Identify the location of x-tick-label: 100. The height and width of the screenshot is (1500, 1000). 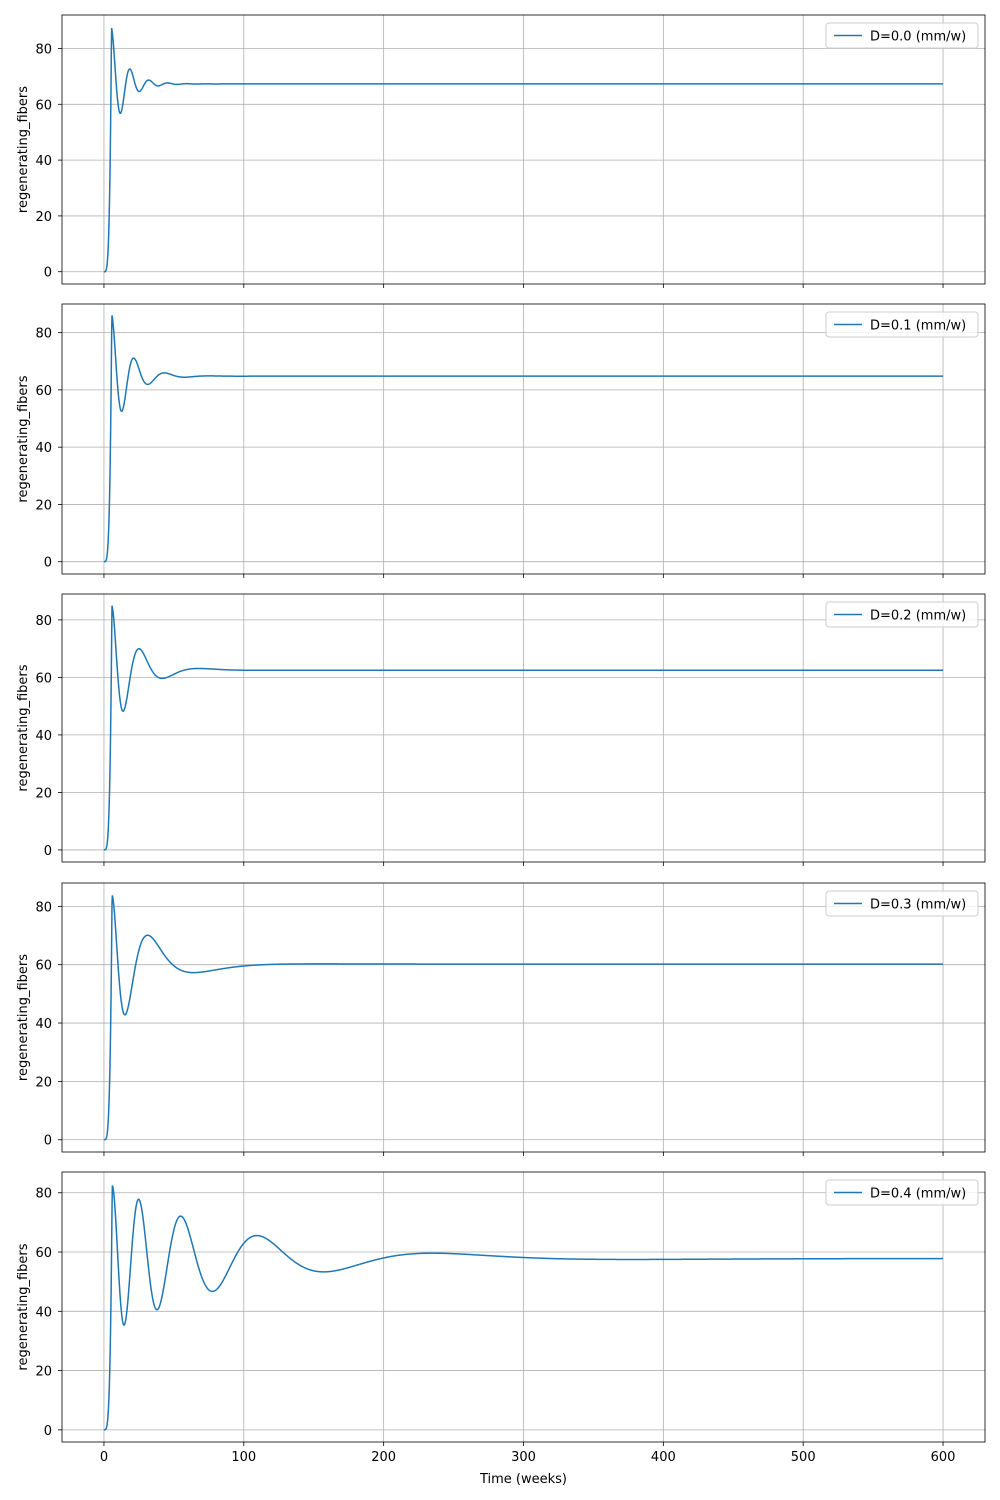
(243, 1457).